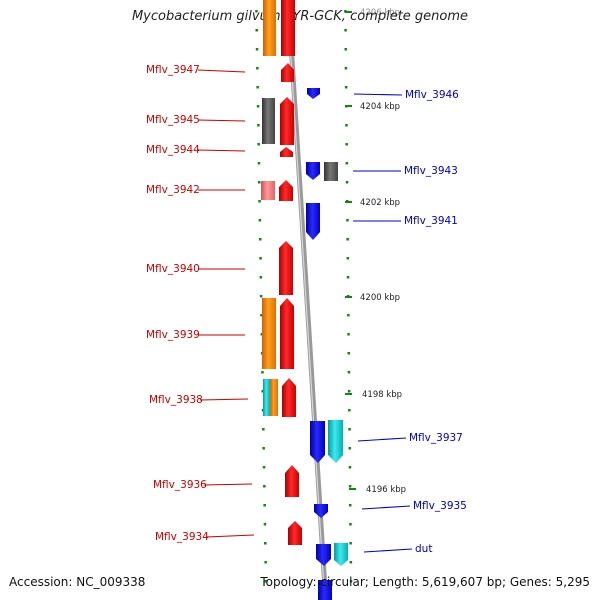  What do you see at coordinates (180, 485) in the screenshot?
I see `label-mflv-3936: Mflv_3936` at bounding box center [180, 485].